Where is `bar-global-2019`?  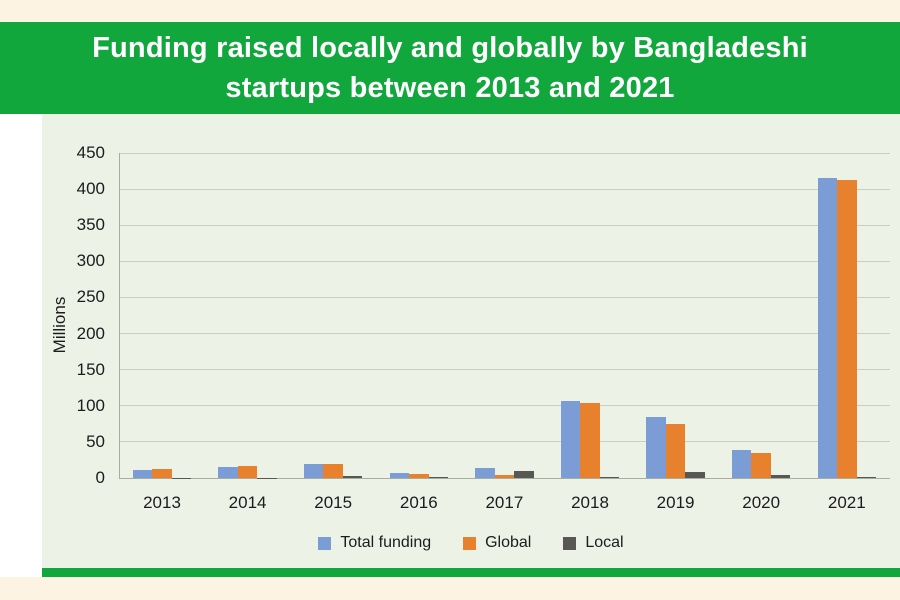
bar-global-2019 is located at coordinates (675, 450).